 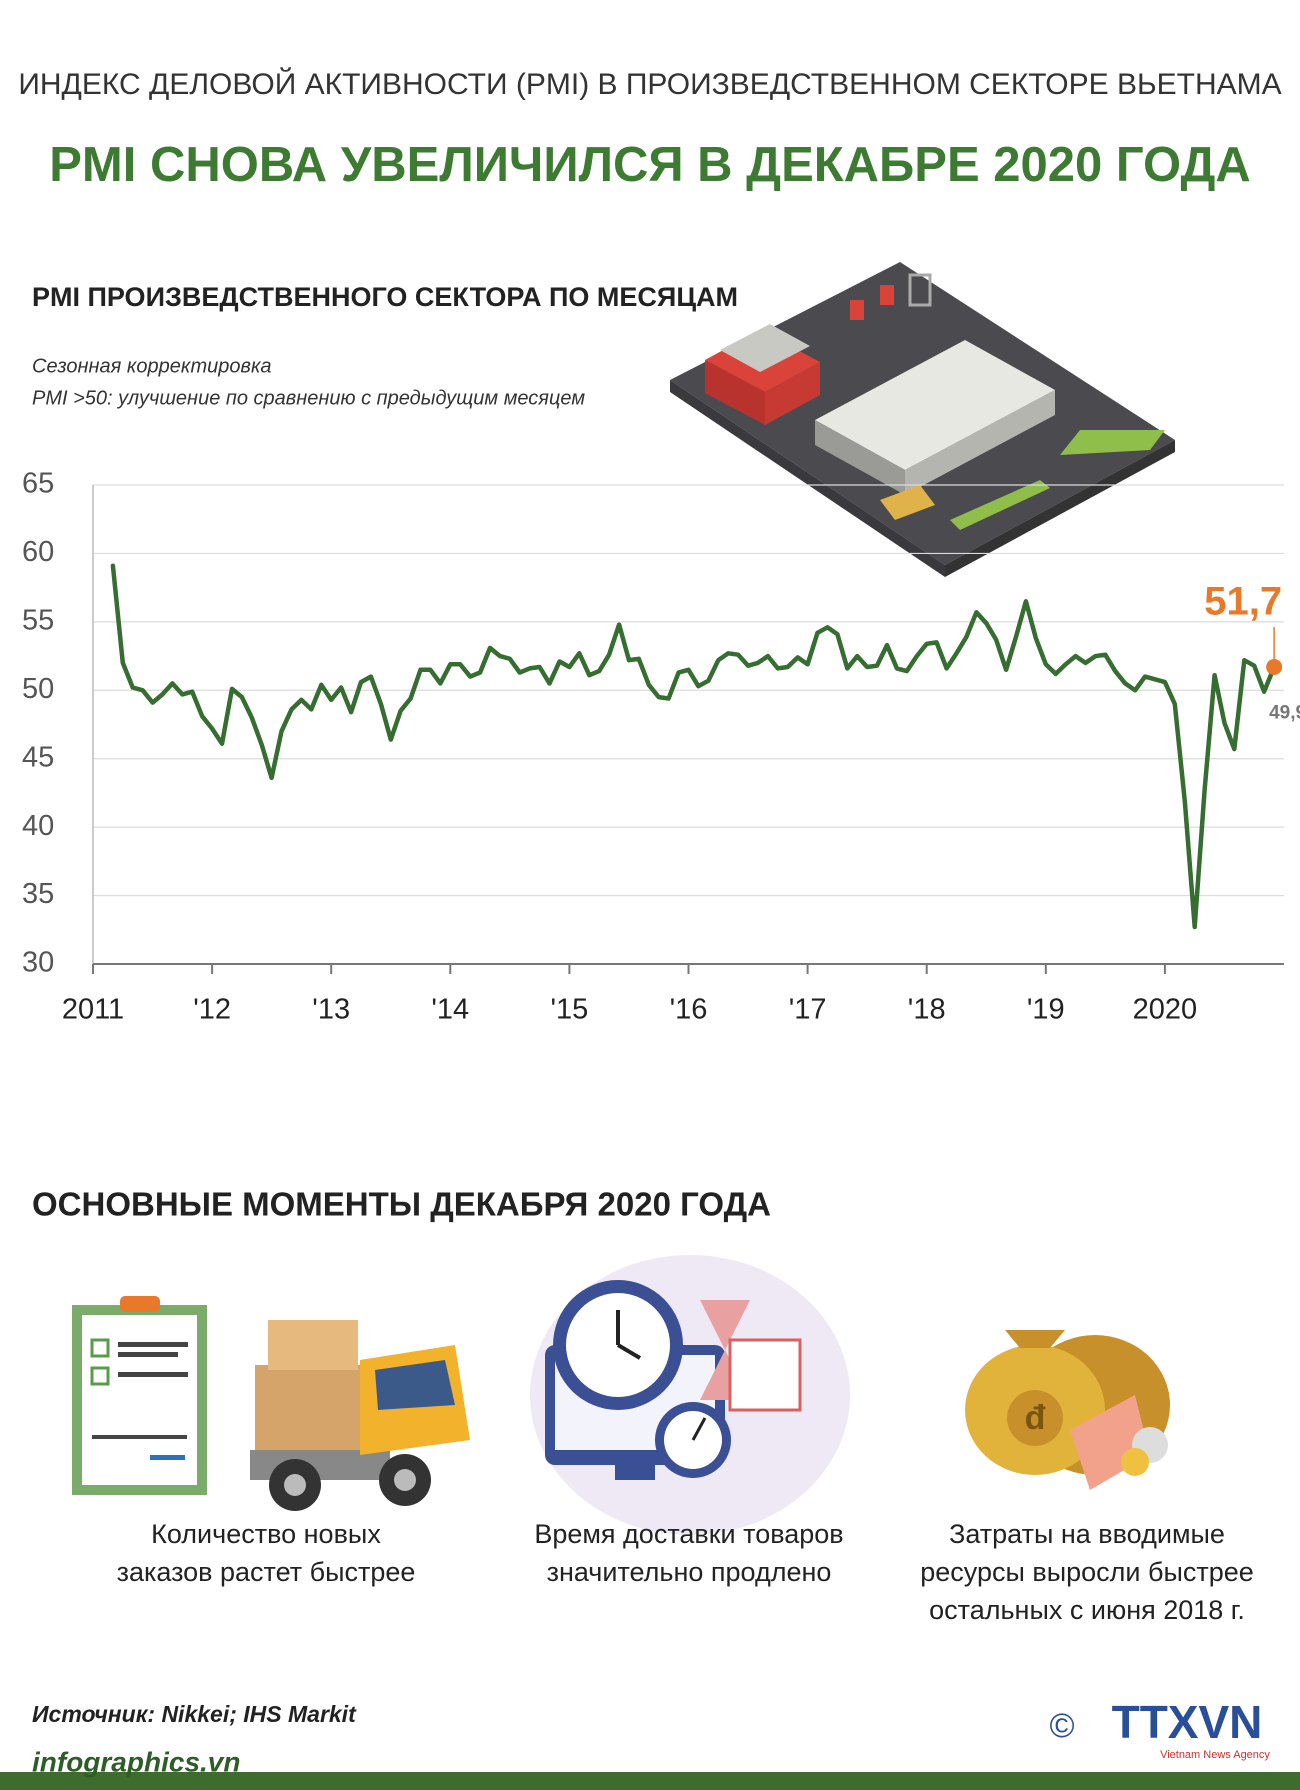 I want to click on title: PMI СНОВА УВЕЛИЧИЛСЯ В ДЕКАБРЕ 2020 ГОДА, so click(x=650, y=165).